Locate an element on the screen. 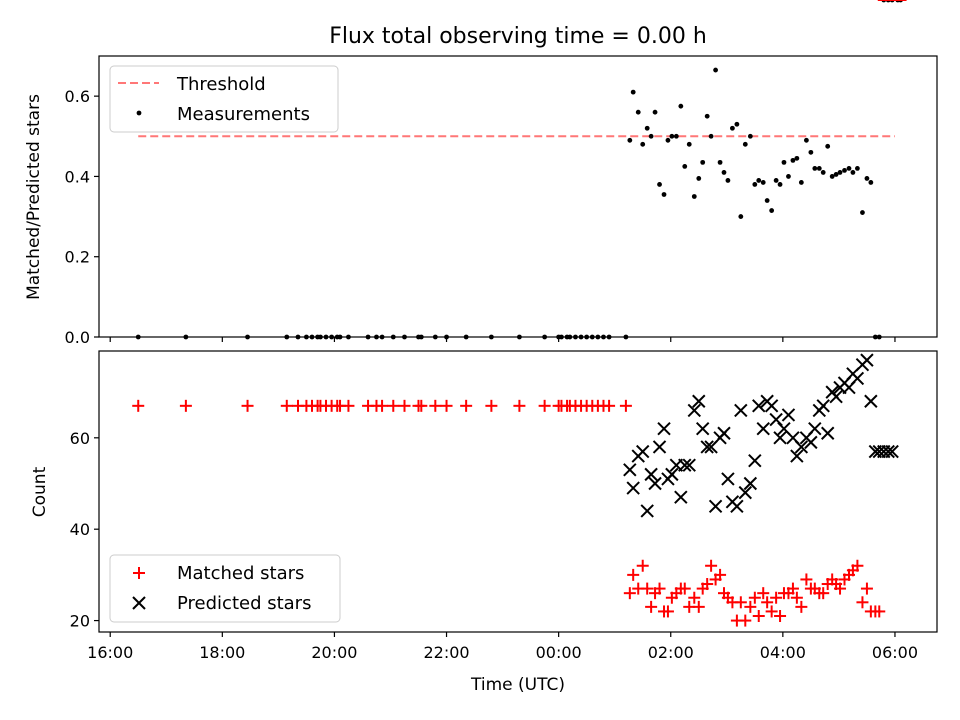  chart-title: Flux total observing time = 0.00 h is located at coordinates (518, 36).